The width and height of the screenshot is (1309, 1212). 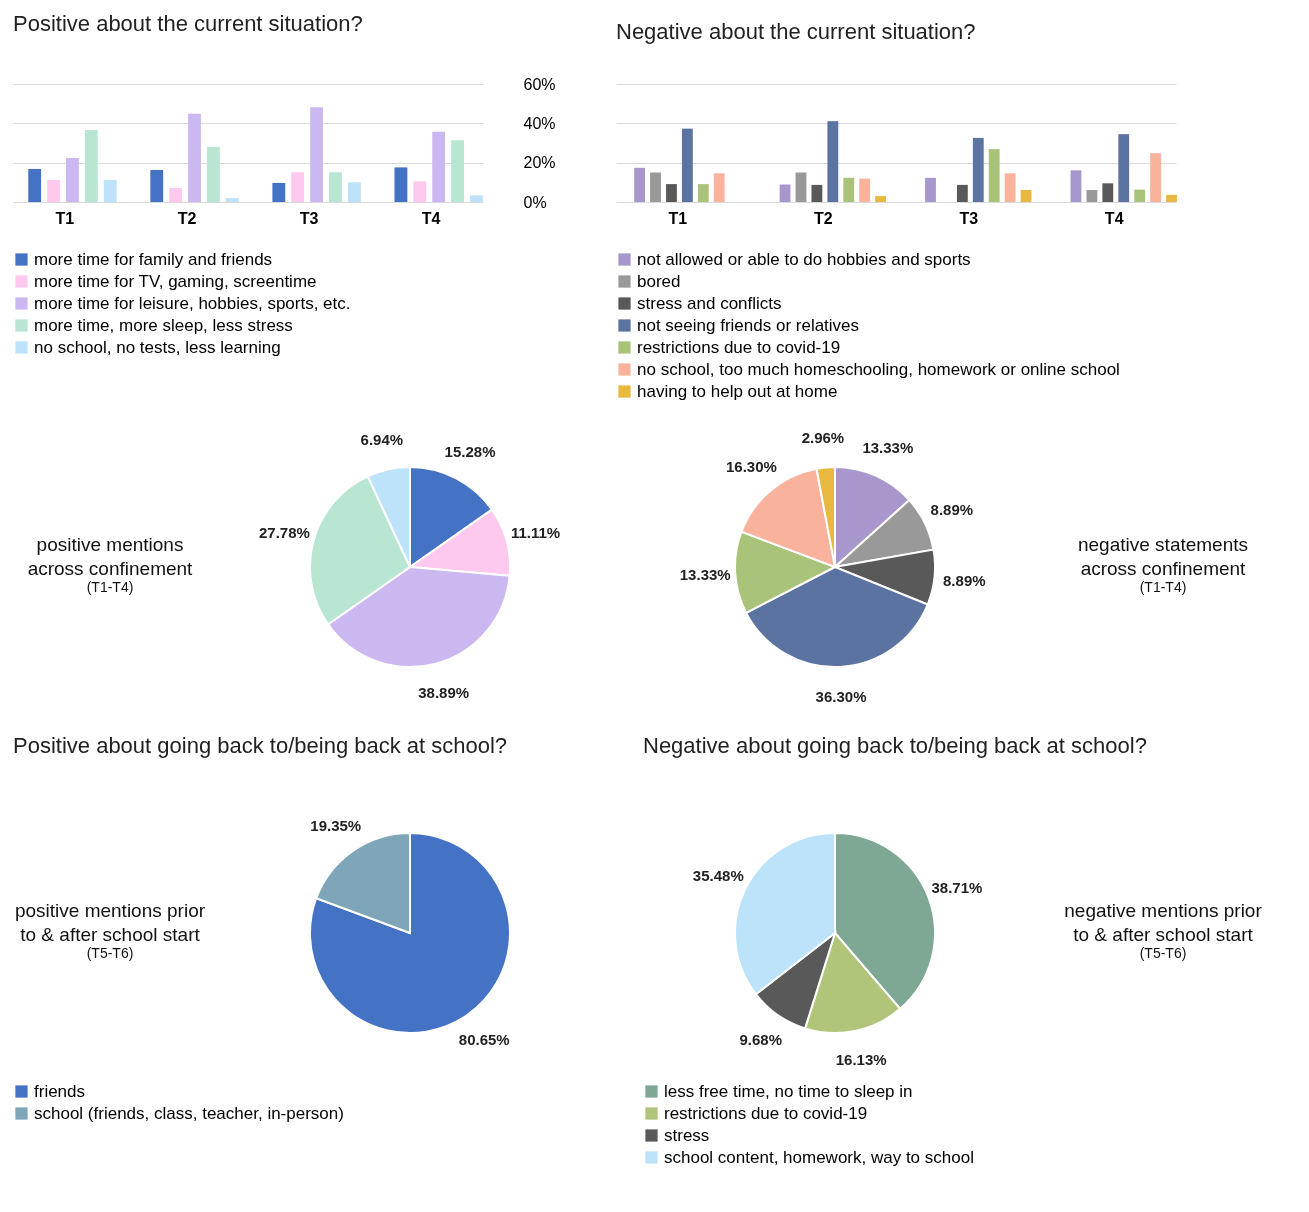 What do you see at coordinates (819, 1157) in the screenshot?
I see `legend-label: school content, homework, way to school` at bounding box center [819, 1157].